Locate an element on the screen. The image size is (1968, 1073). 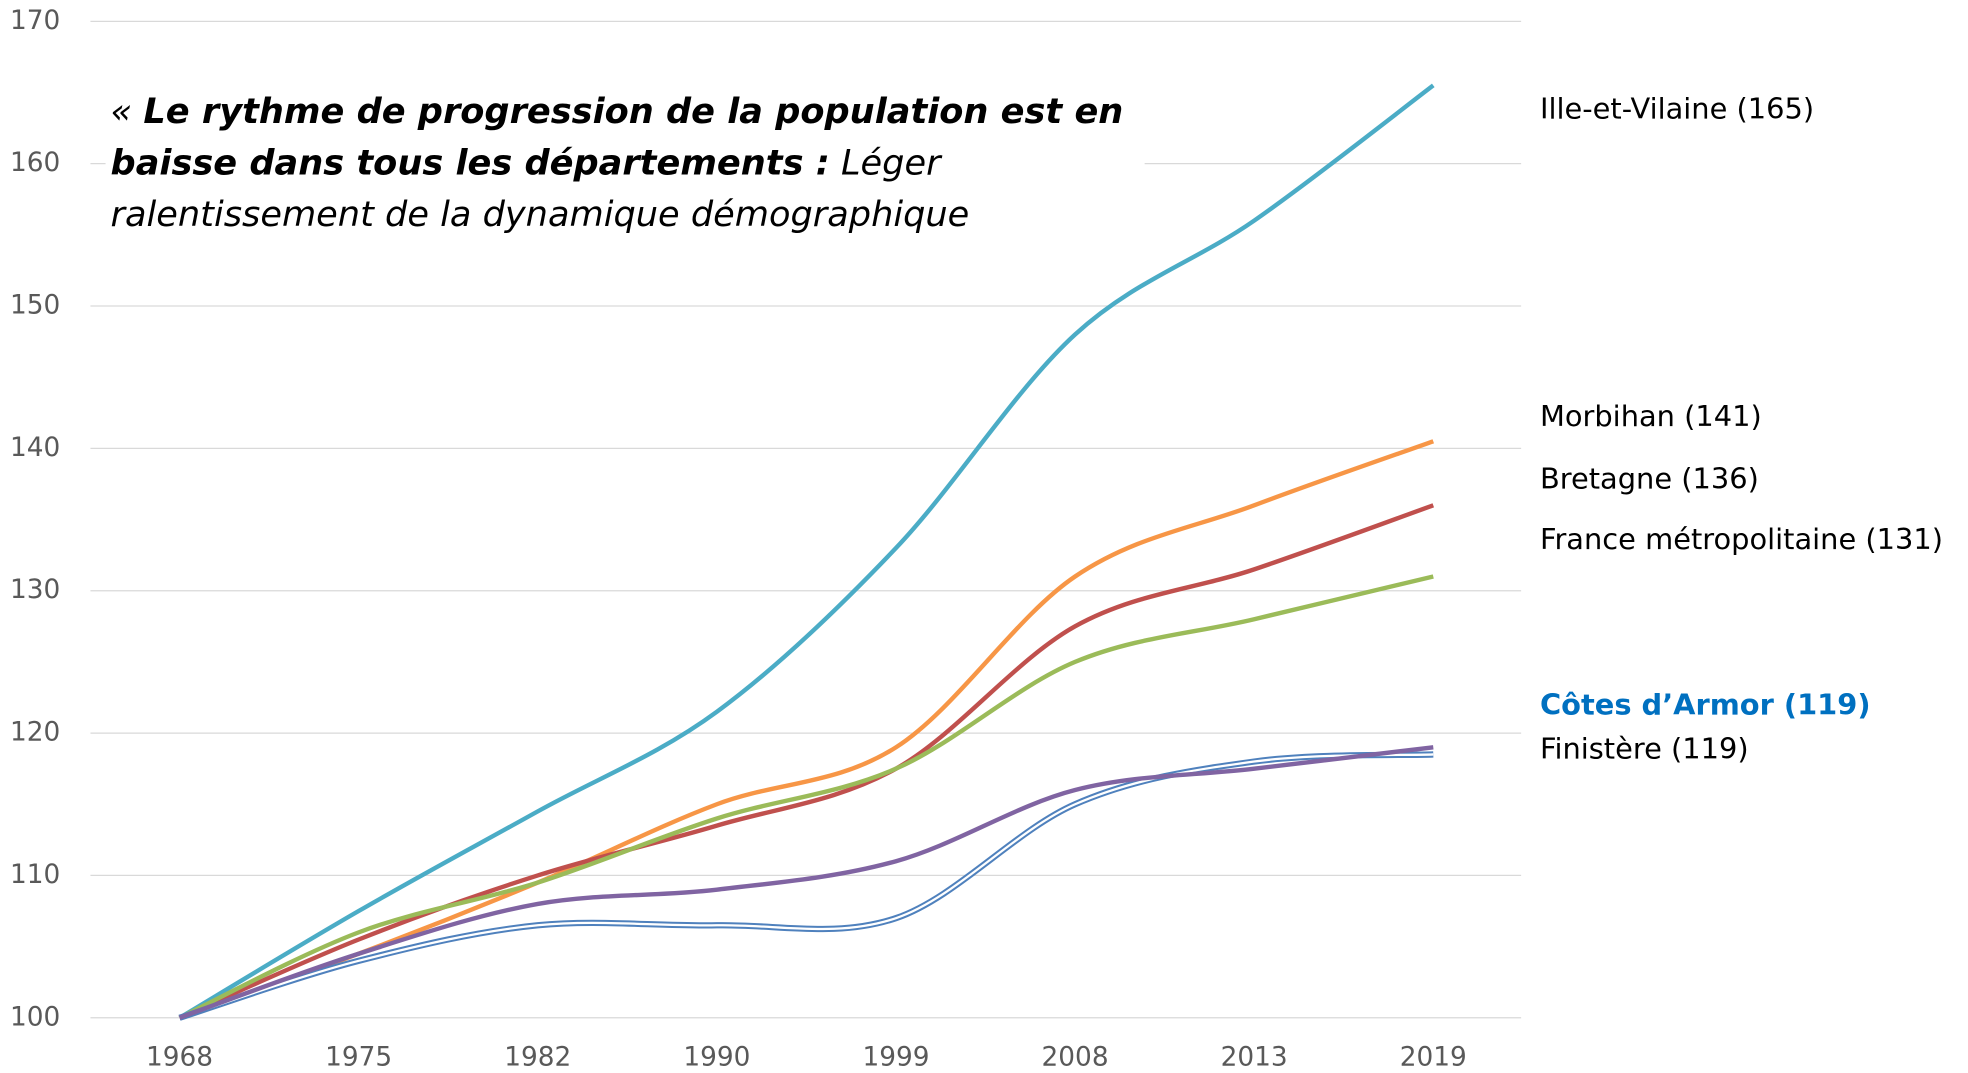
y-tick-label: 130 is located at coordinates (35, 590).